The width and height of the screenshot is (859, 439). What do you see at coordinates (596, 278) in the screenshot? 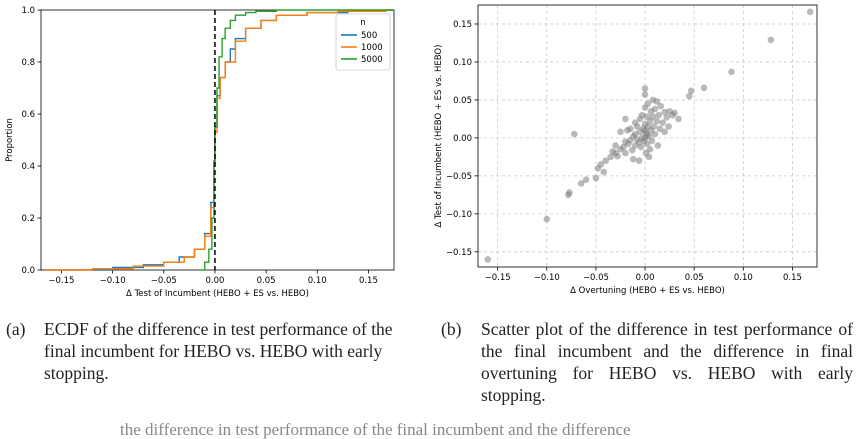
I see `b-xtick-label-2: −0.05` at bounding box center [596, 278].